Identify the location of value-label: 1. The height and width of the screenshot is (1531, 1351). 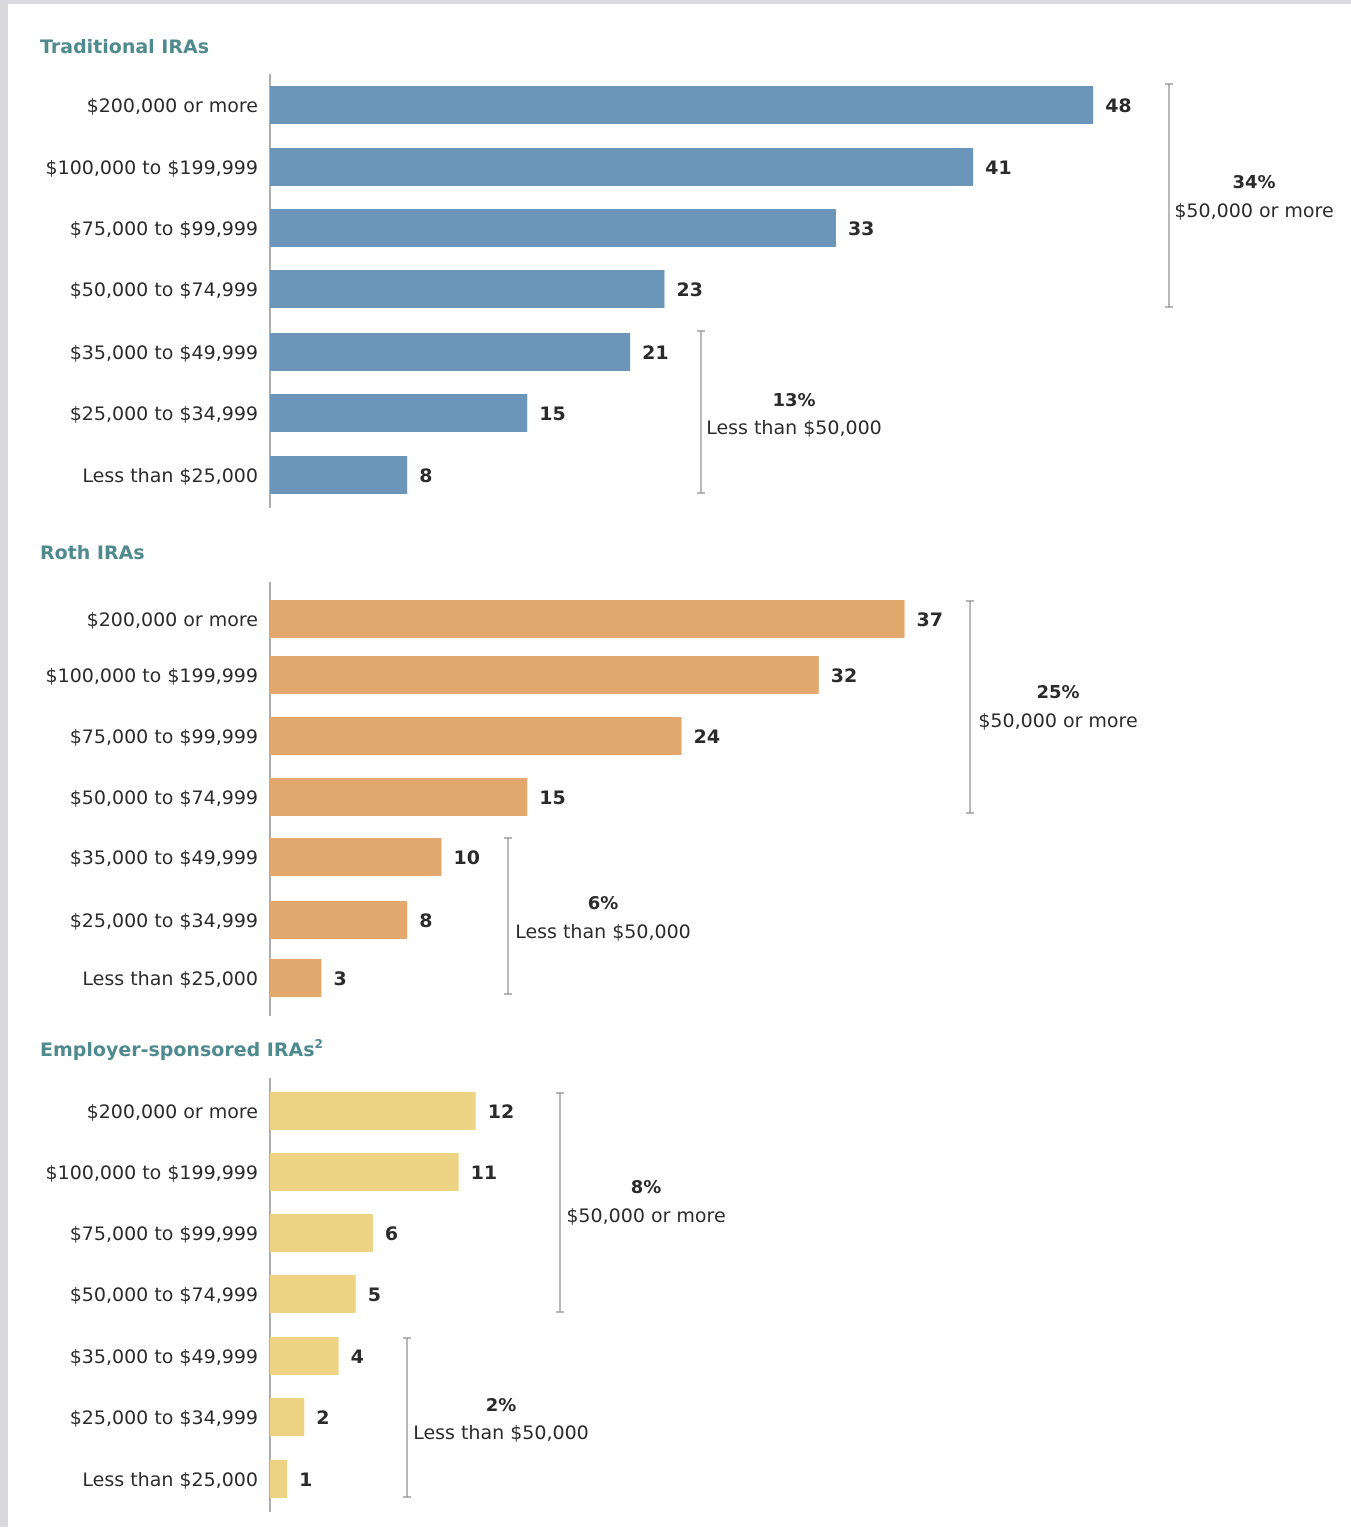
(305, 1480).